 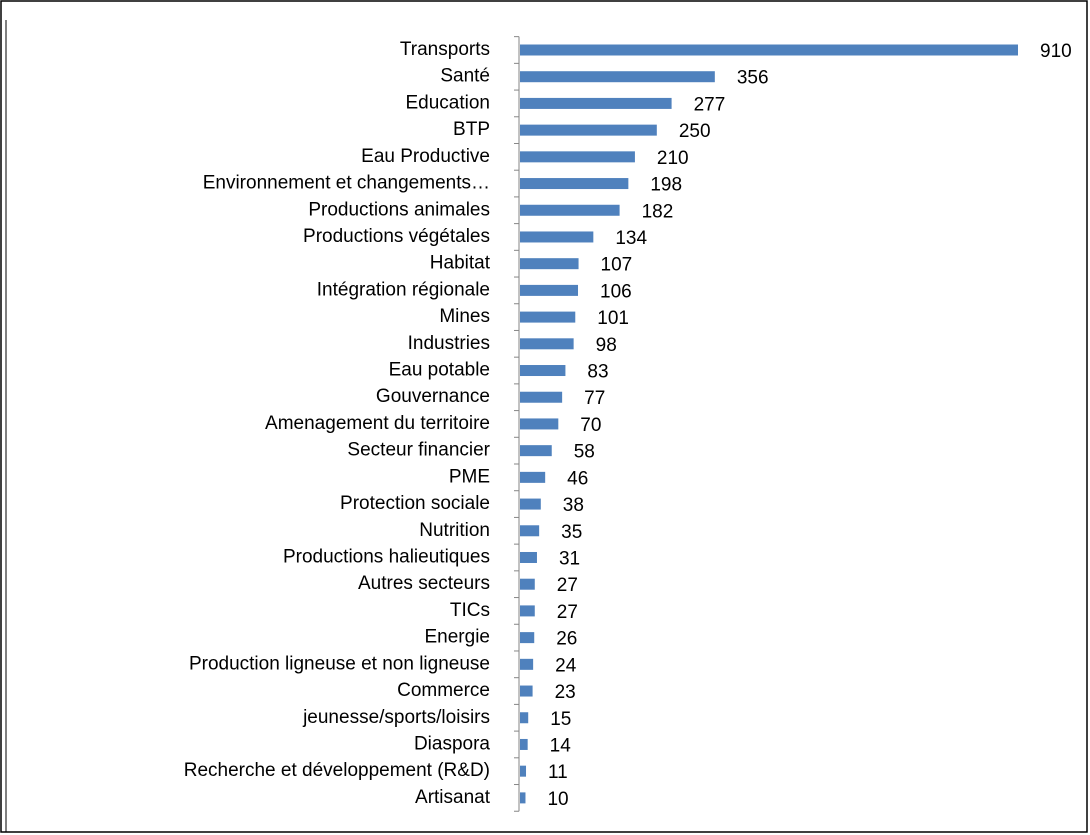 I want to click on category-label: Eau Productive, so click(x=425, y=156).